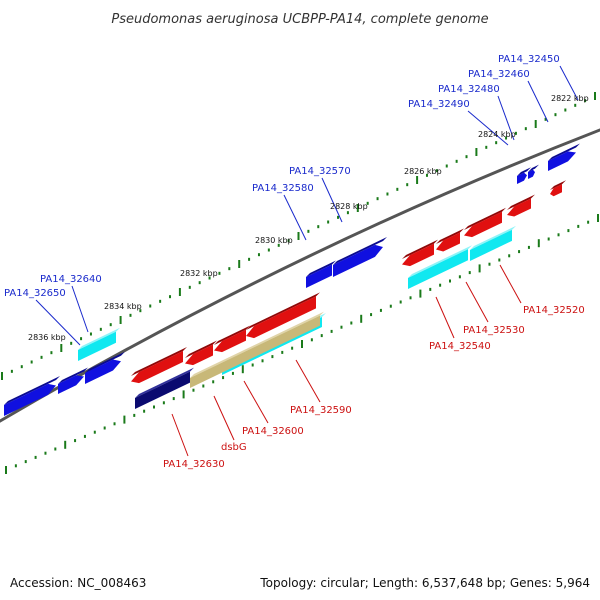 The image size is (600, 600). I want to click on gene-label: PA14_32570, so click(320, 171).